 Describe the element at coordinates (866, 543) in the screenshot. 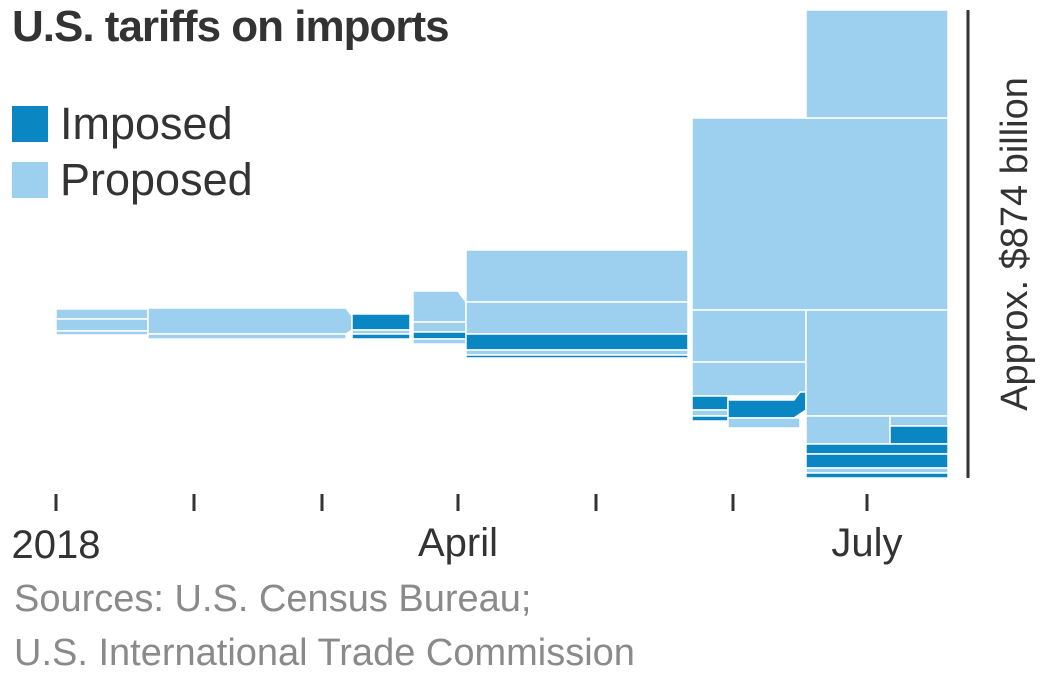

I see `x-tick-label-july: July` at that location.